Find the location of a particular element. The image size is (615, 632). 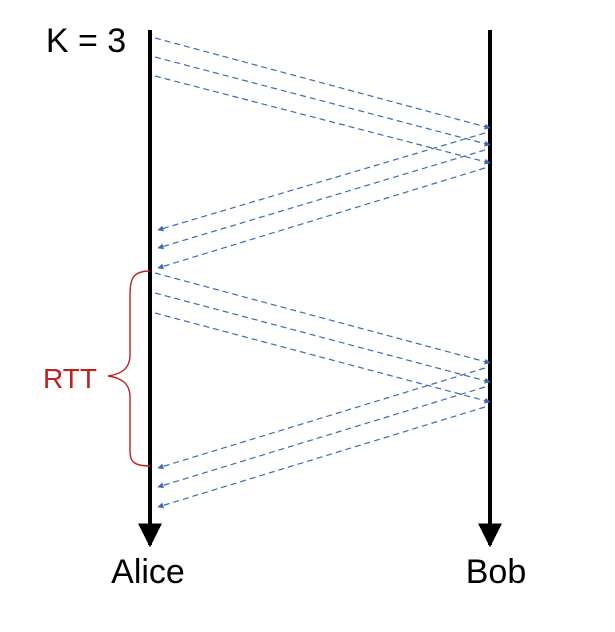

round-1-acks is located at coordinates (321, 201).